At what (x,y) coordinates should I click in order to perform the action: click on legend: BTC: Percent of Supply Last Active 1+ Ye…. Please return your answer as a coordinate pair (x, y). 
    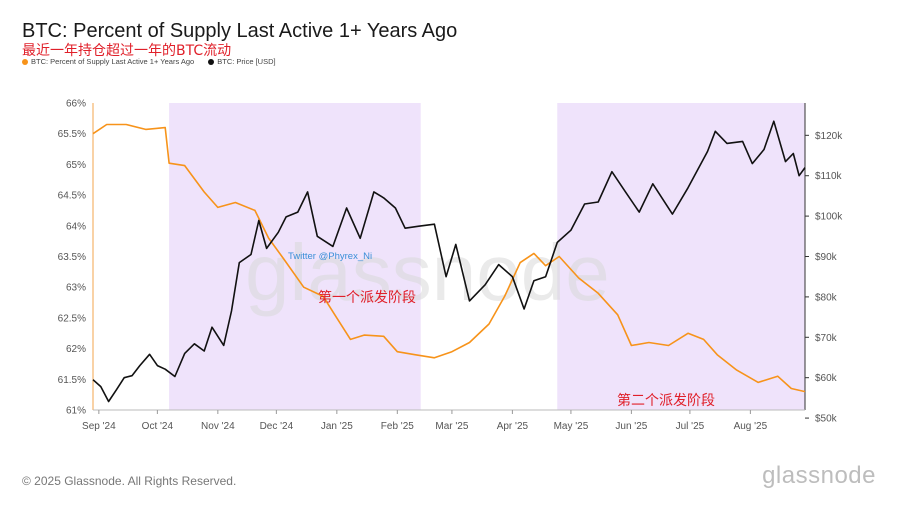
    Looking at the image, I should click on (149, 61).